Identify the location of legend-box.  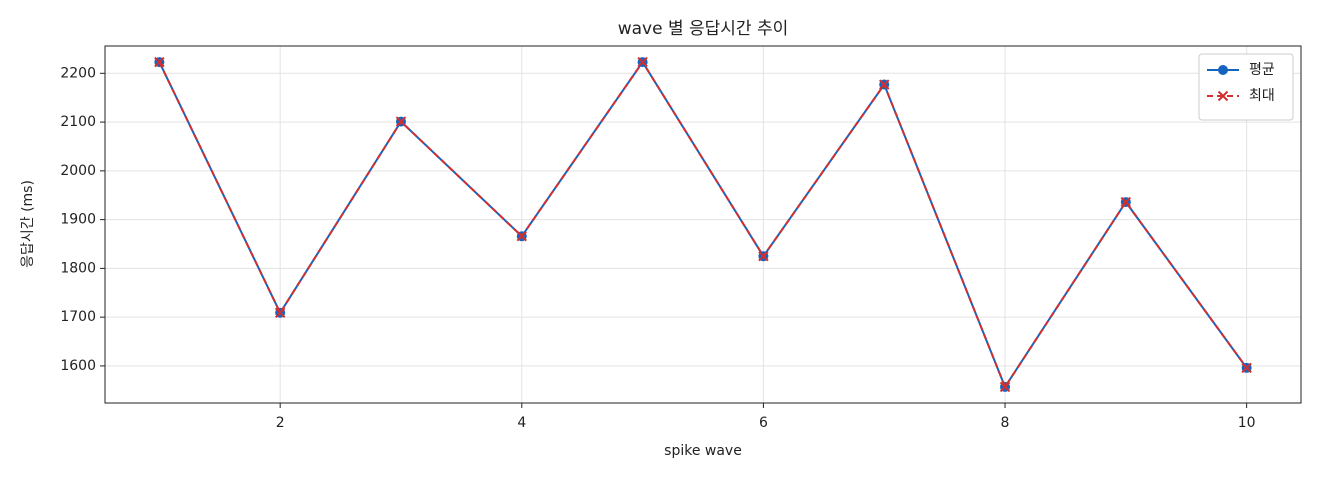
(1246, 87).